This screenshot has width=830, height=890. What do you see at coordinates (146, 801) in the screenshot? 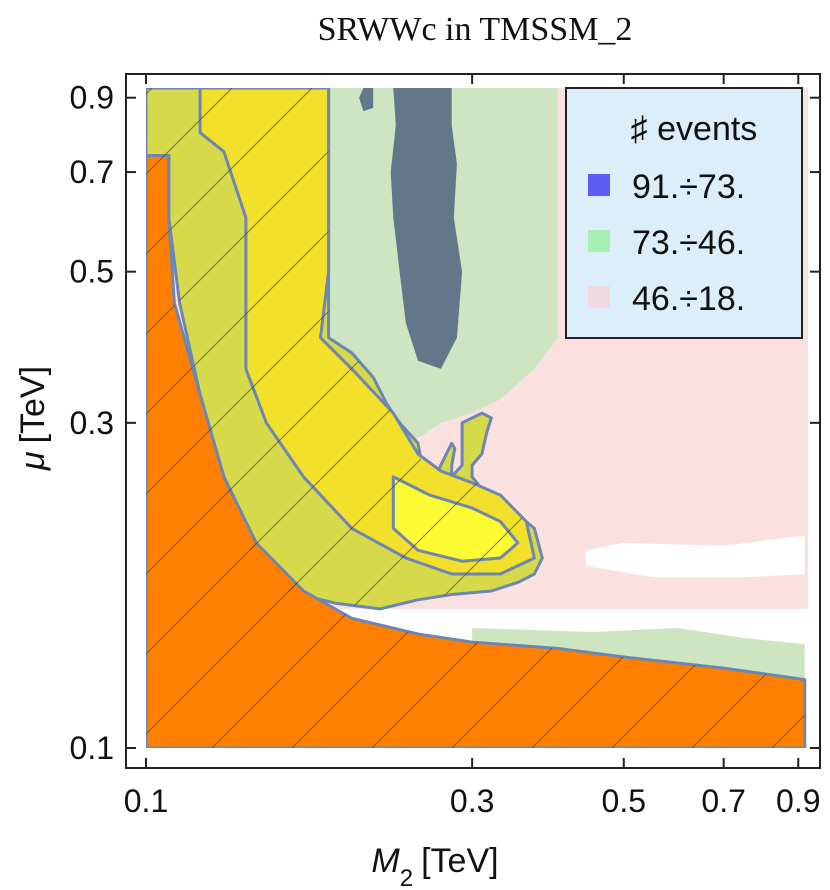
I see `x-tick-label: 0.1` at bounding box center [146, 801].